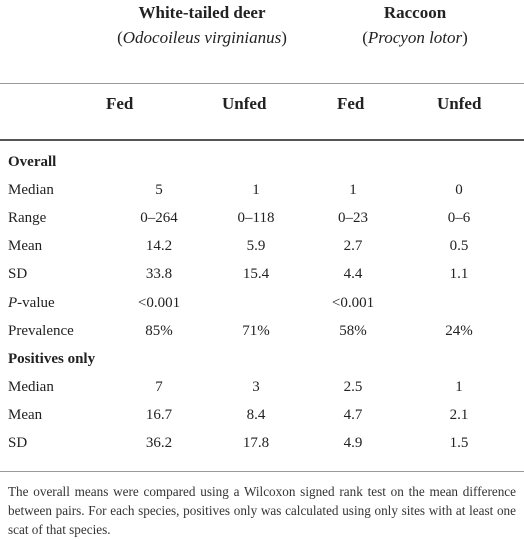  Describe the element at coordinates (202, 37) in the screenshot. I see `species-scientific-name: (Odocoileus virginianus)` at that location.